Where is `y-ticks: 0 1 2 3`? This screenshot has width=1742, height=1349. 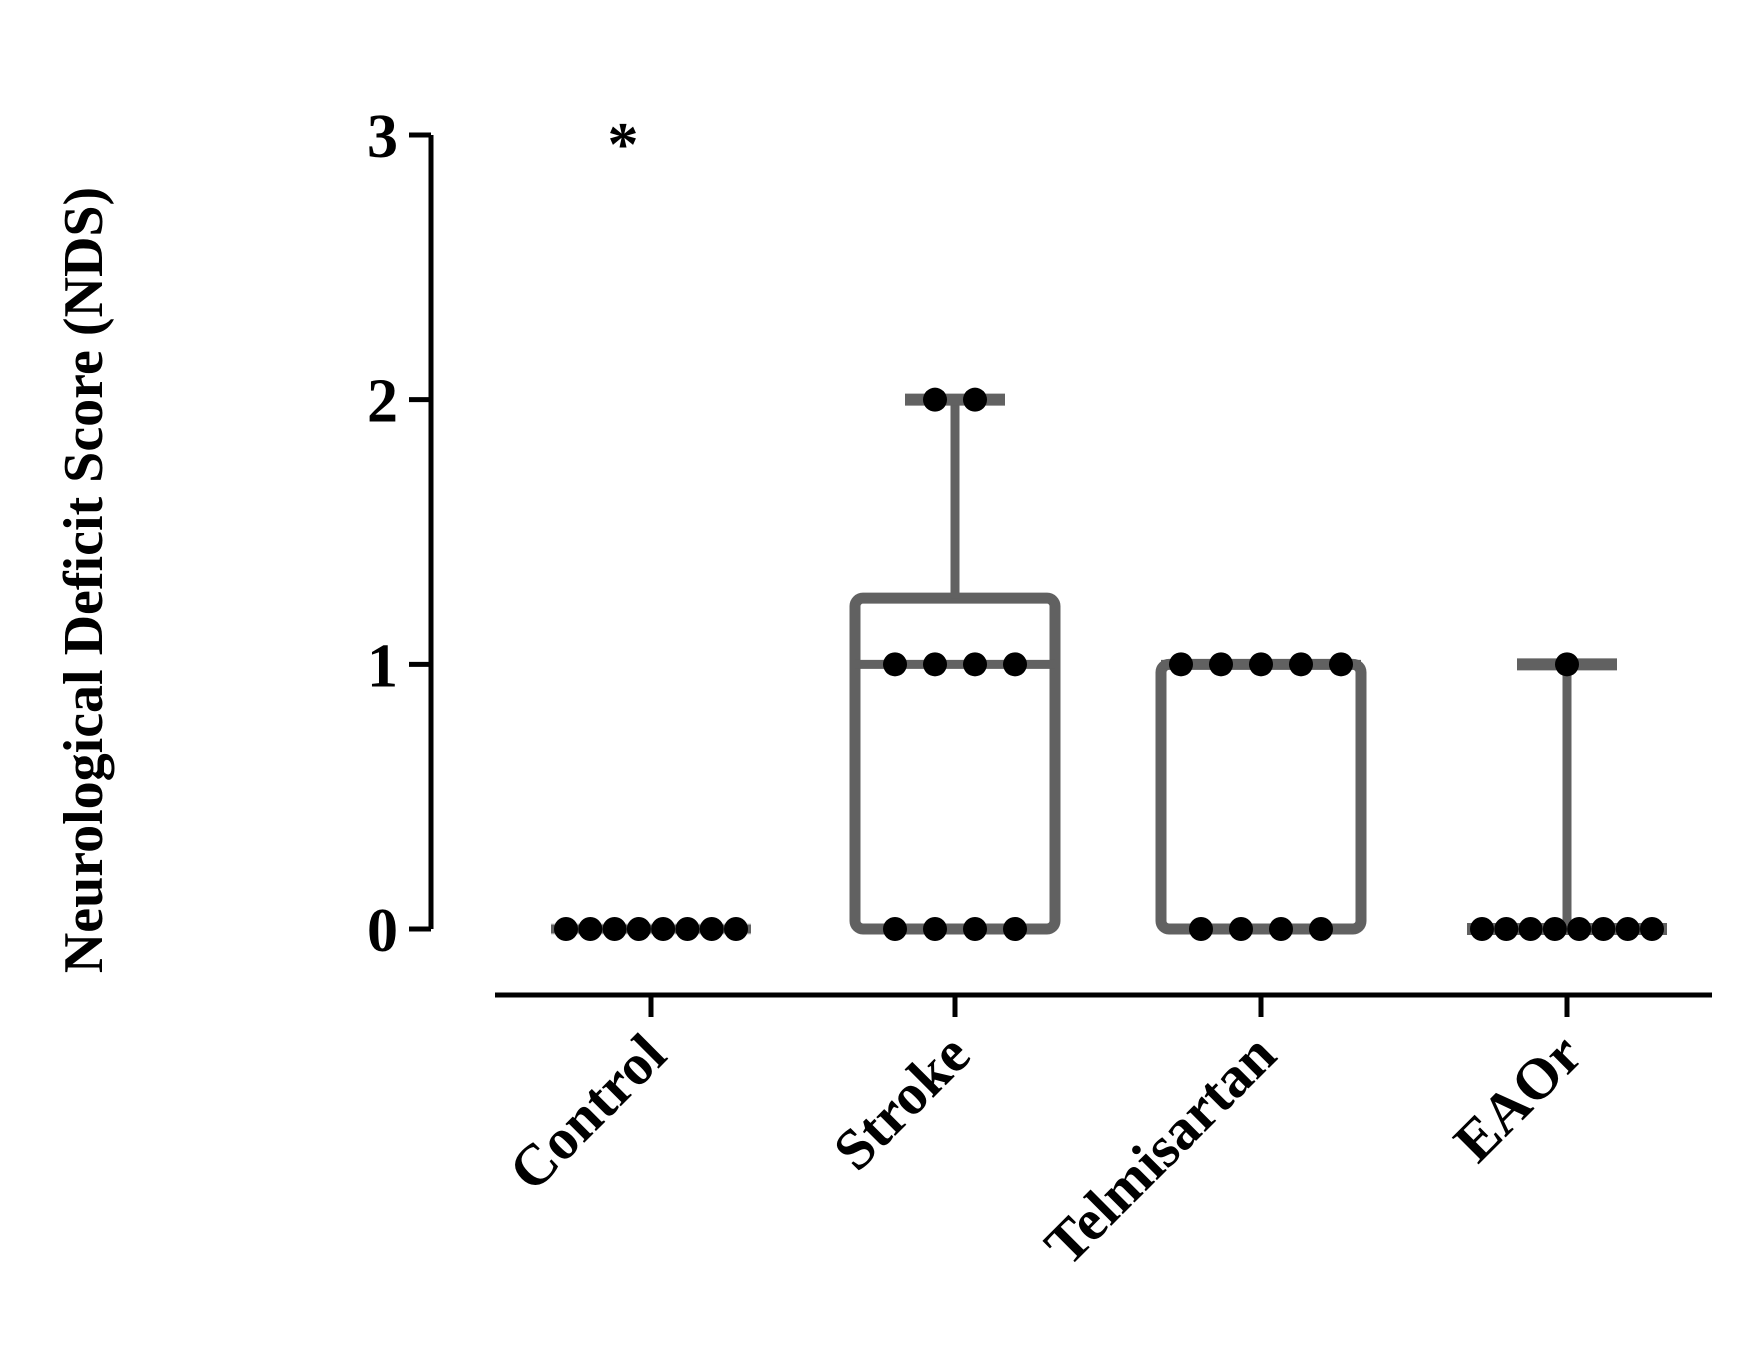
y-ticks: 0 1 2 3 is located at coordinates (399, 534).